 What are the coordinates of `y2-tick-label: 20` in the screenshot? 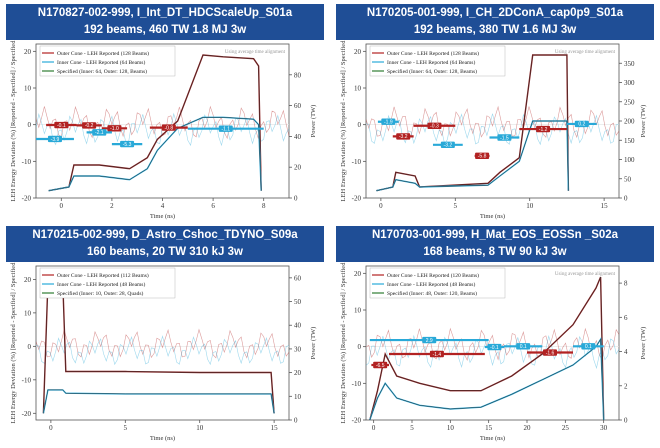 It's located at (298, 168).